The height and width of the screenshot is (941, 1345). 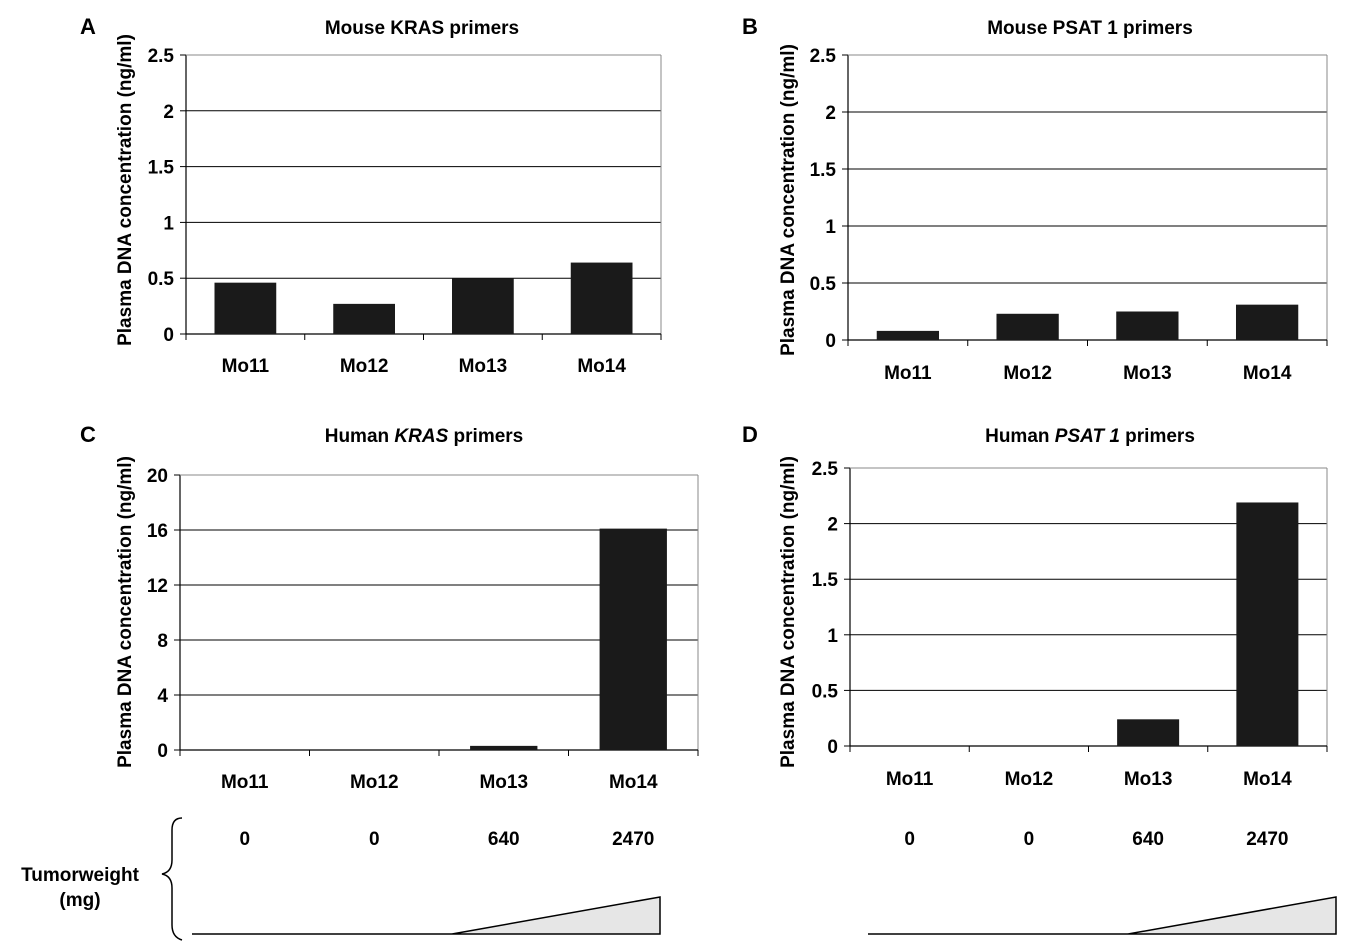 I want to click on tumor-weight-brace, so click(x=172, y=879).